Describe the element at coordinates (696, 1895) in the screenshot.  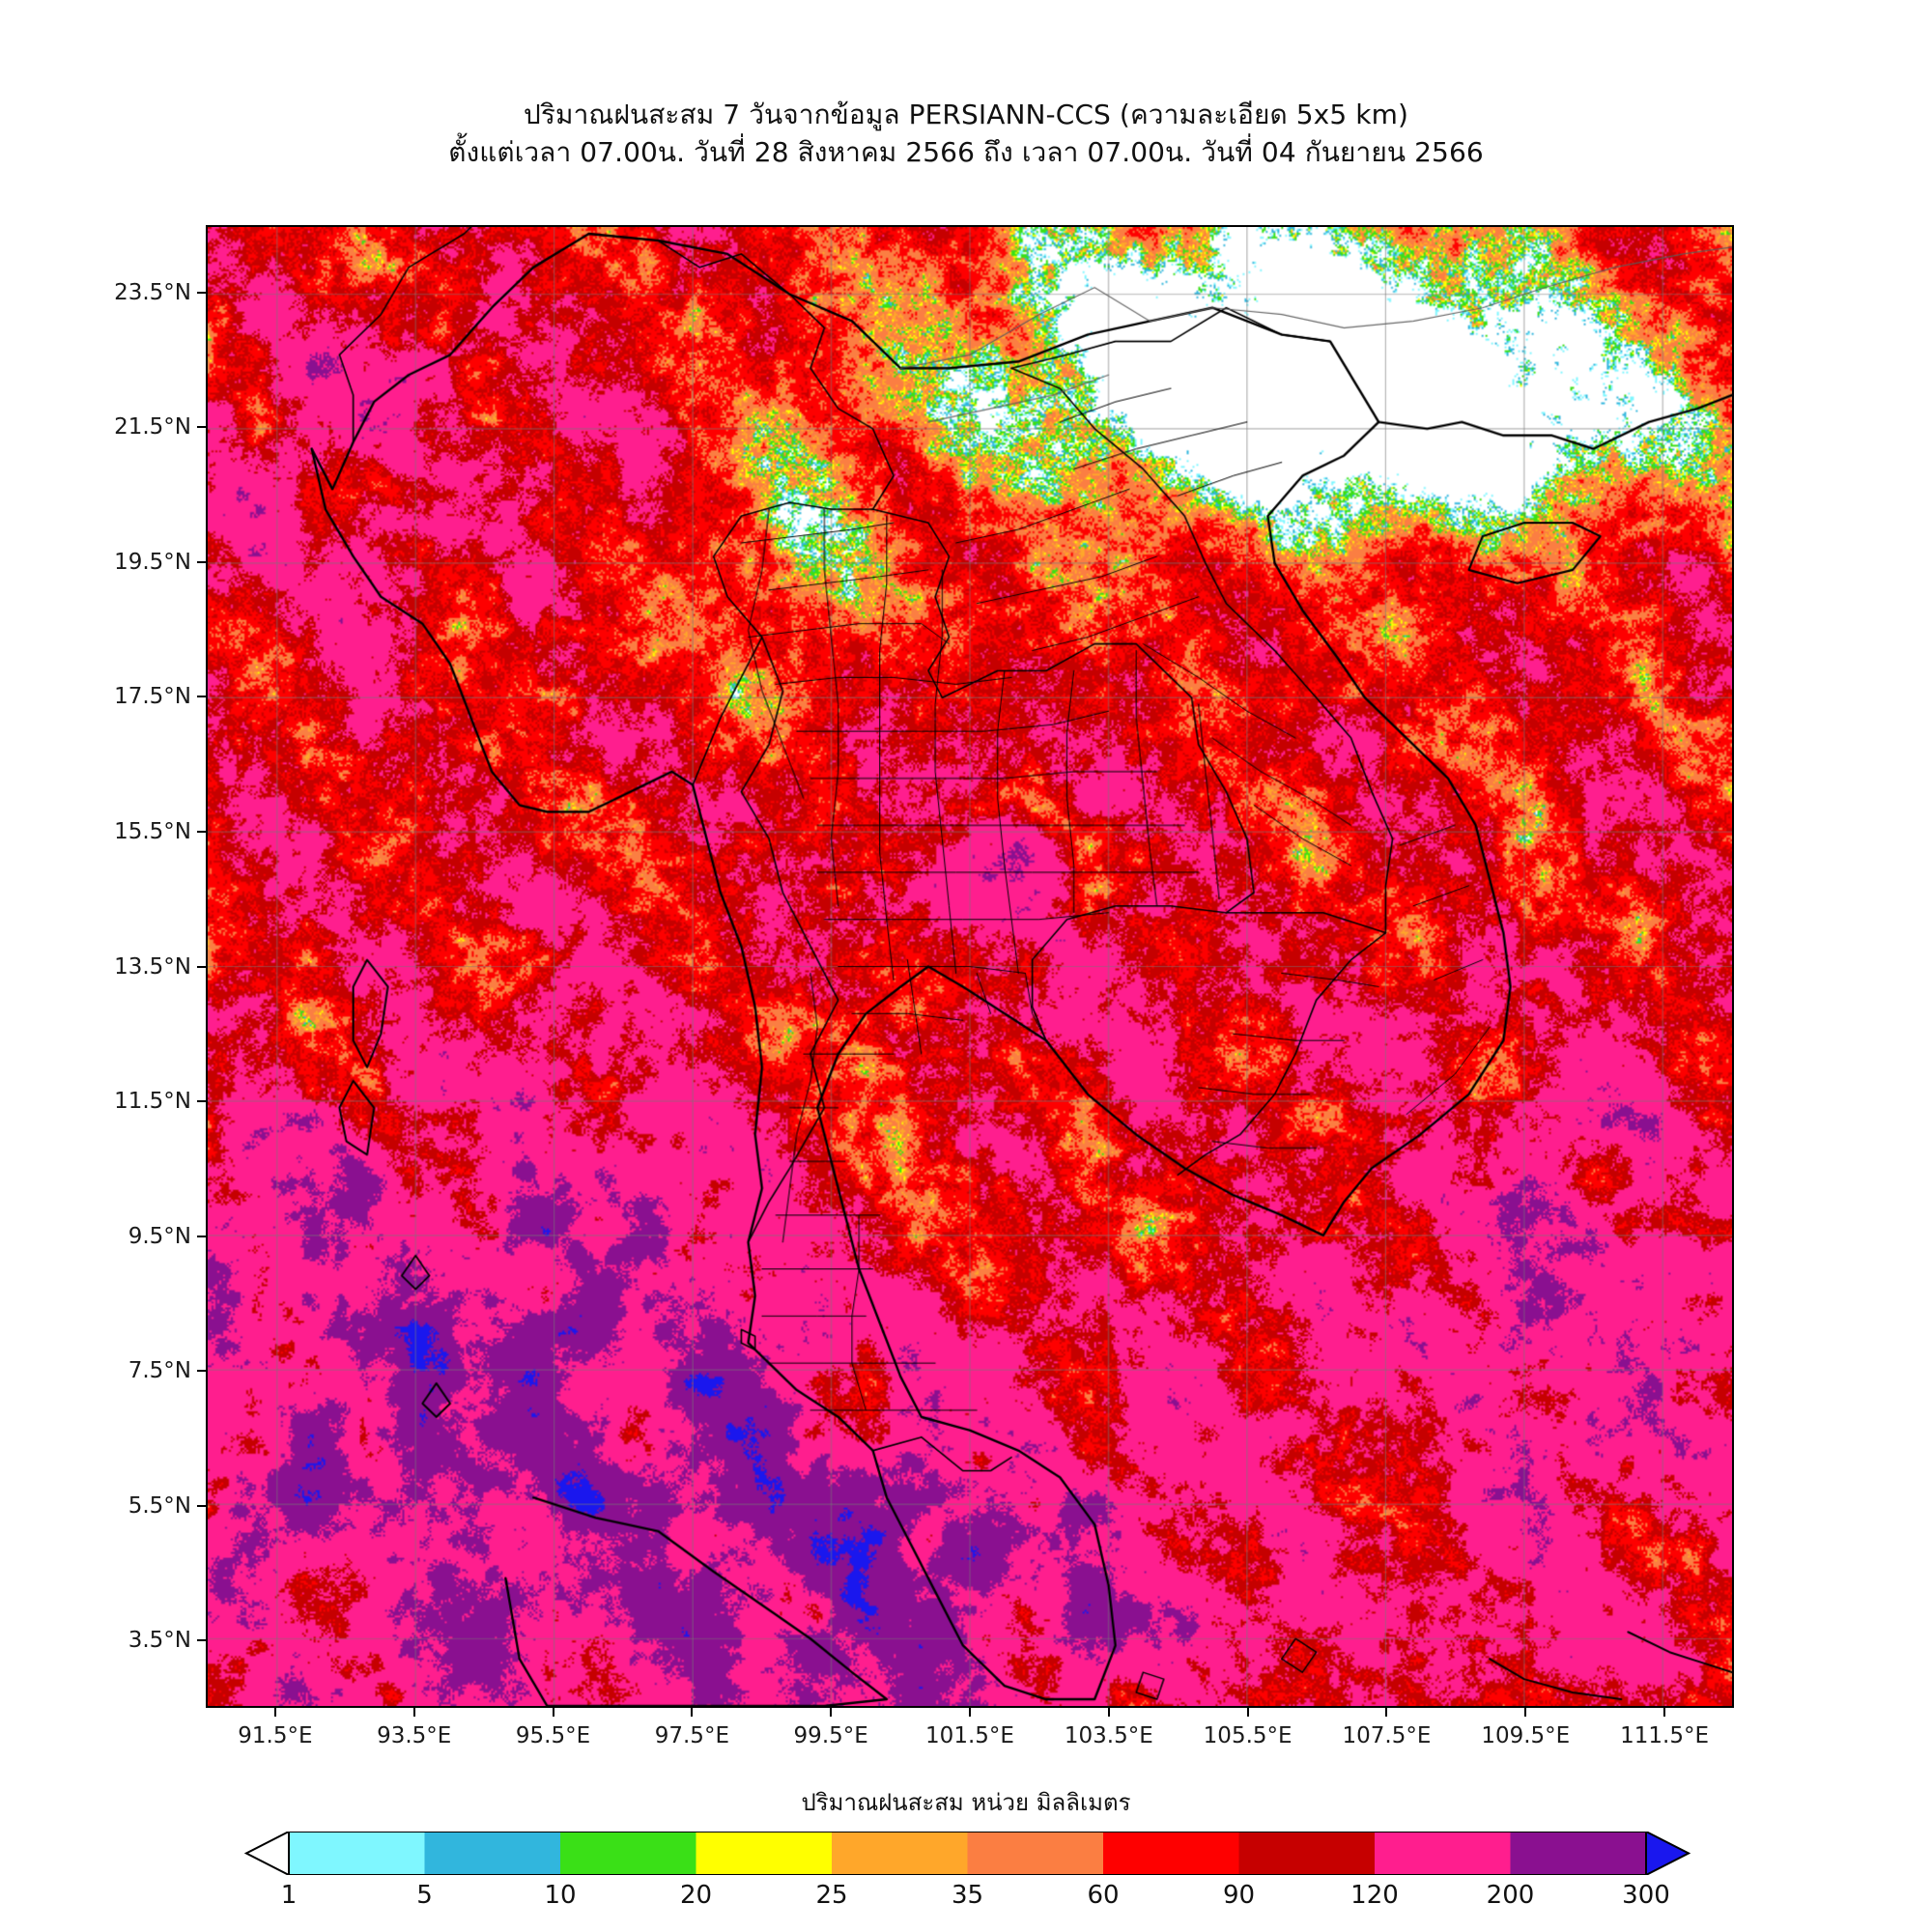
I see `colorbar-tick-label: 20` at that location.